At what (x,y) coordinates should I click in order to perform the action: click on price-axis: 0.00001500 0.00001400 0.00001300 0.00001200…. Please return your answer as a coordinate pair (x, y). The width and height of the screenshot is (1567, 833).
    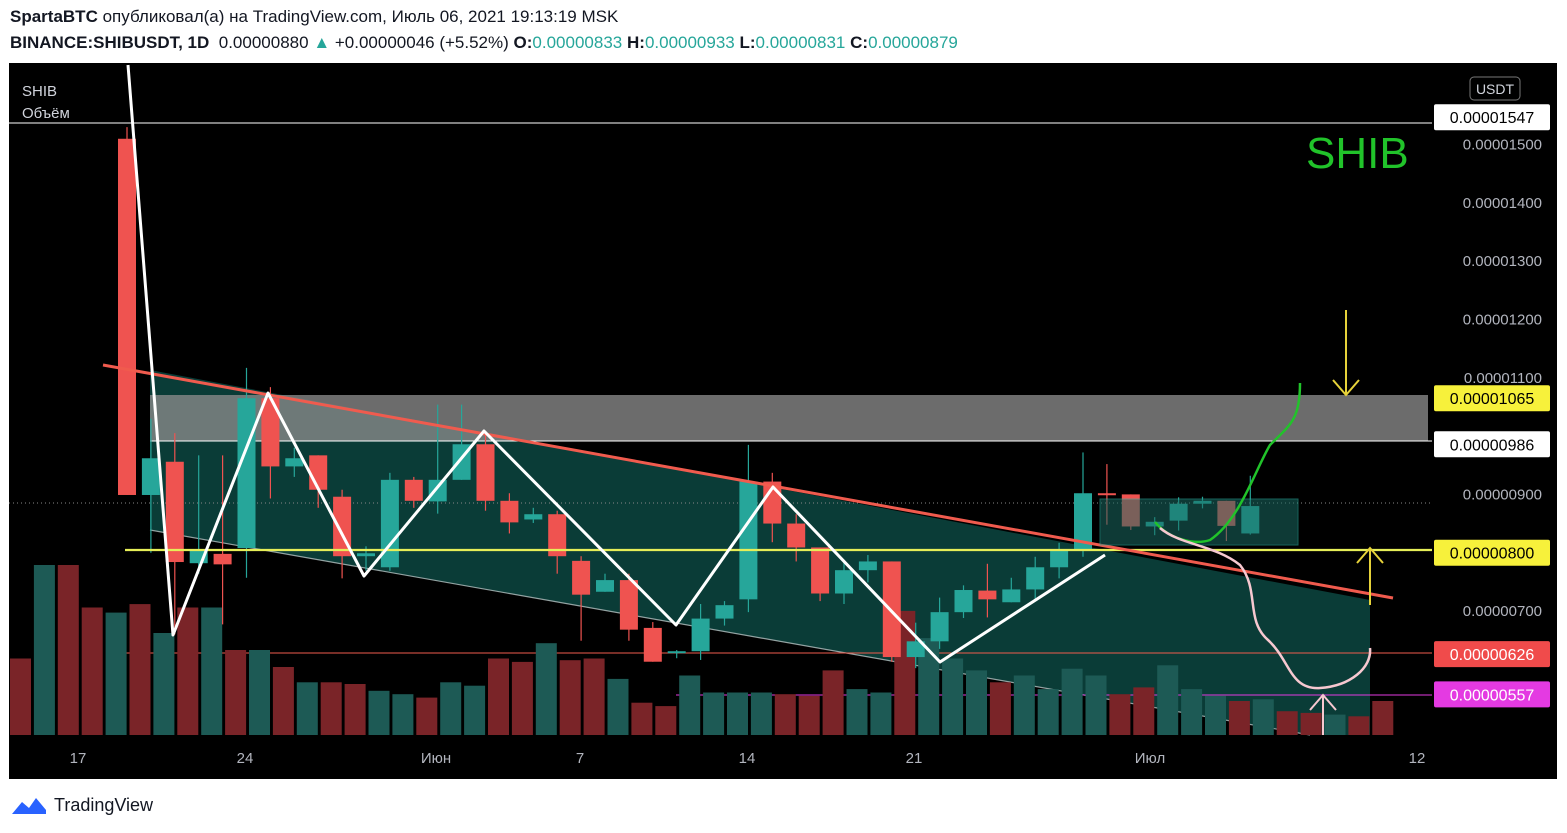
    Looking at the image, I should click on (1502, 378).